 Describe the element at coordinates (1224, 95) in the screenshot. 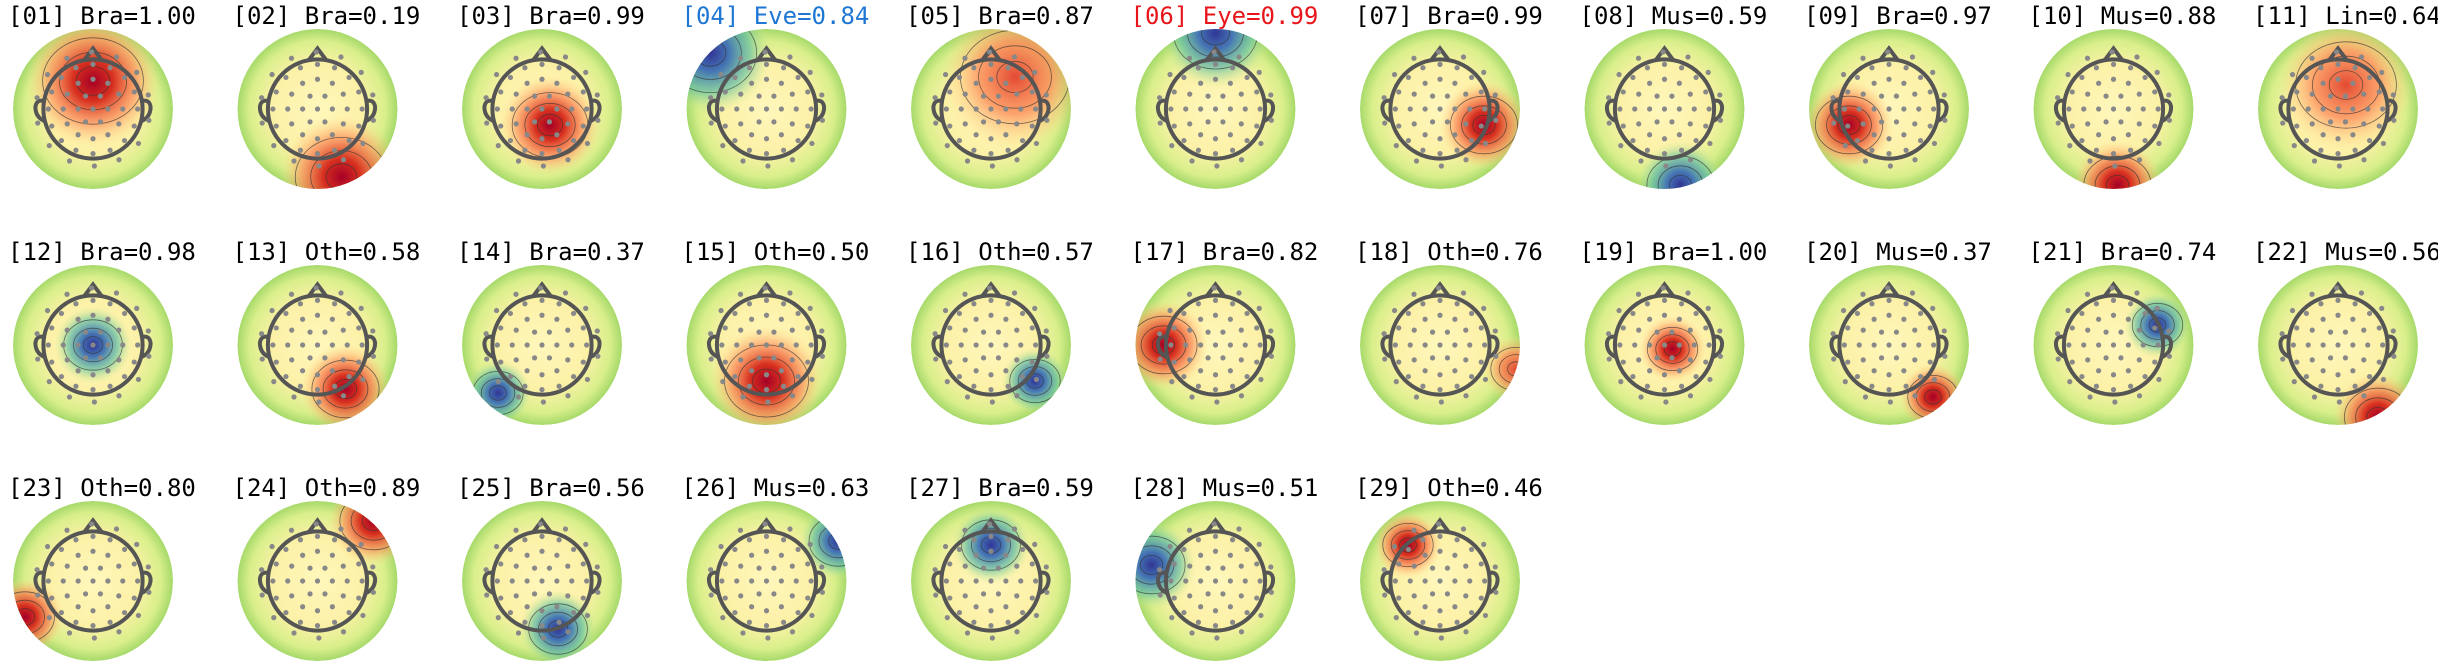

I see `topoplot: [06] Eye=0.99` at that location.